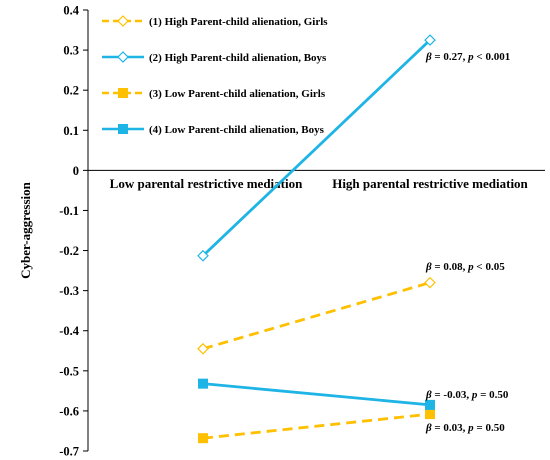  Describe the element at coordinates (69, 211) in the screenshot. I see `y-tick-label: -0.1` at that location.